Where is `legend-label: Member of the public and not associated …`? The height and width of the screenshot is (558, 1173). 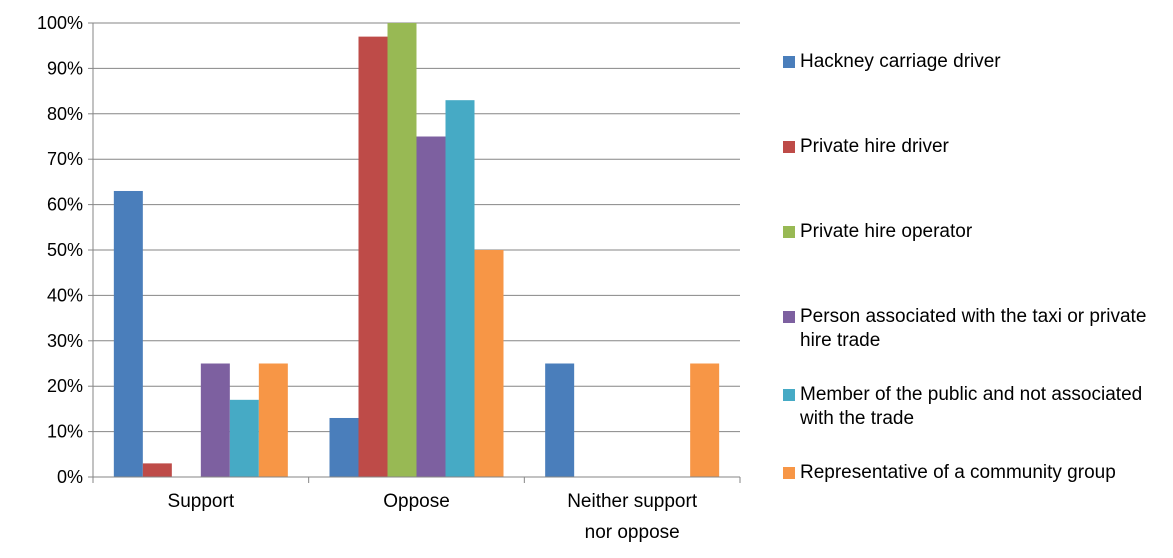
legend-label: Member of the public and not associated … is located at coordinates (971, 406).